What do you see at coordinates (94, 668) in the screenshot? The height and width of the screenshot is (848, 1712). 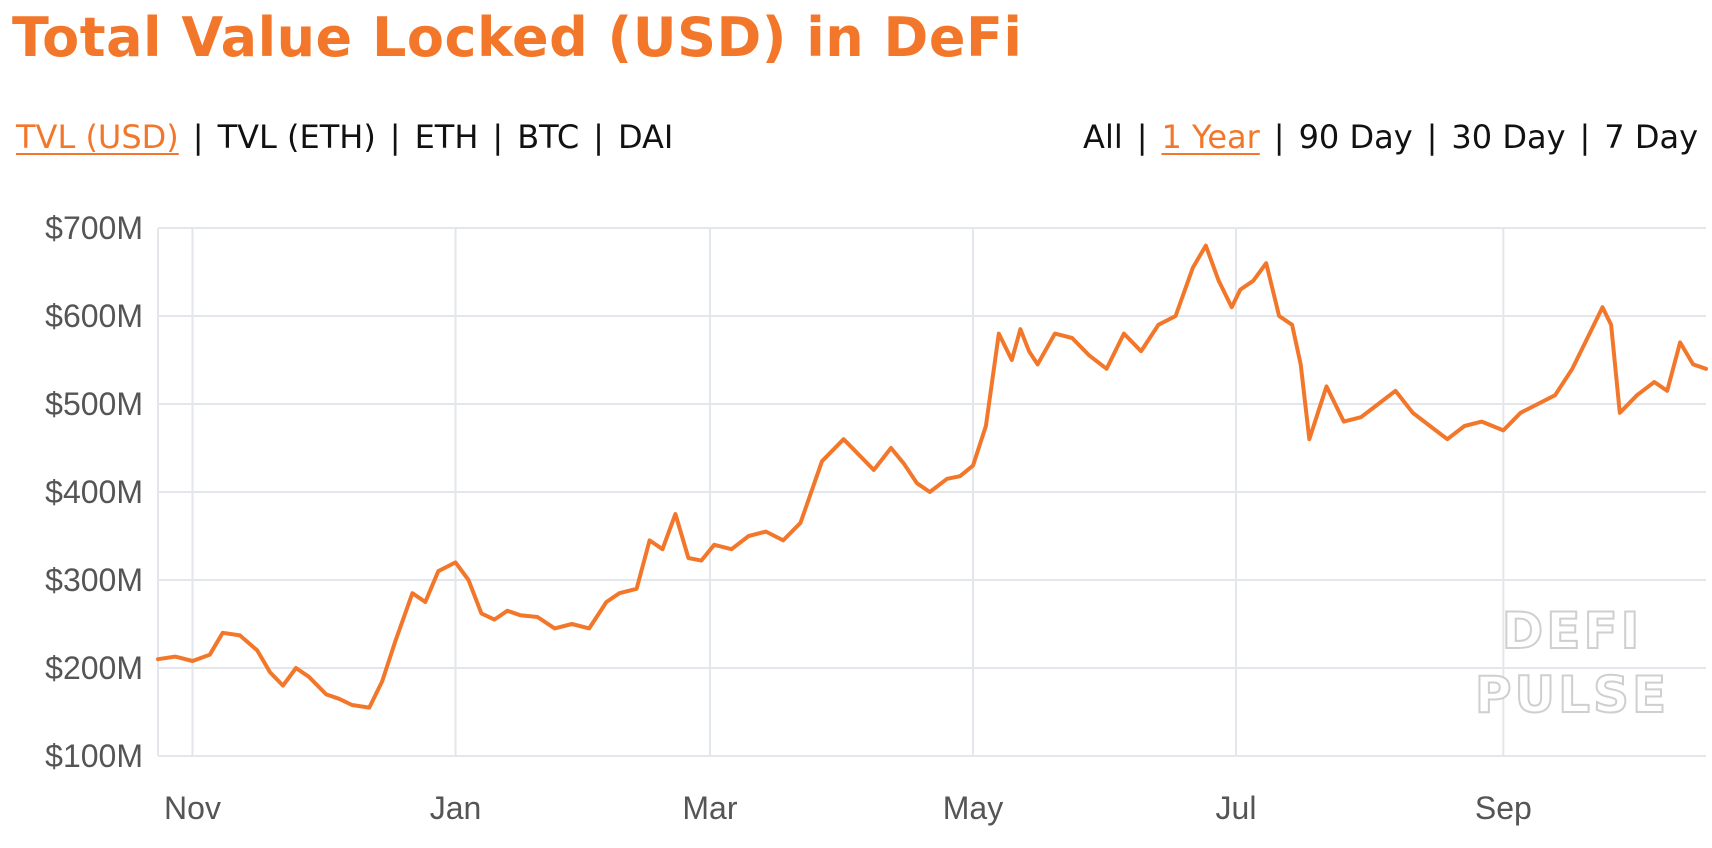 I see `y-tick-label: $200M` at bounding box center [94, 668].